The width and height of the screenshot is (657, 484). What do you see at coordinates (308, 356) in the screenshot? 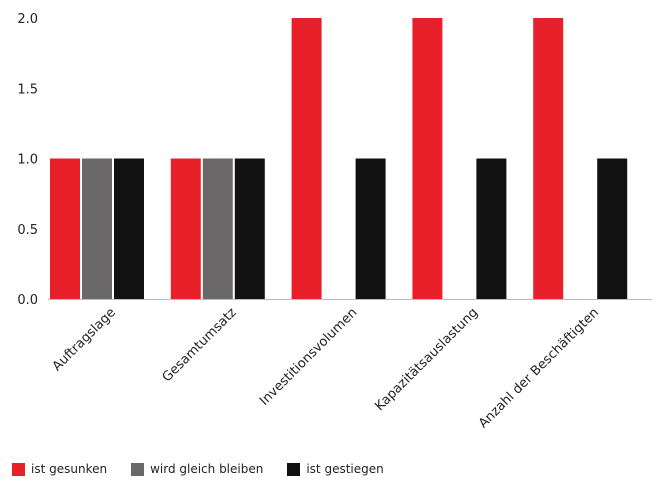
I see `x-tick-label: Investitionsvolumen` at bounding box center [308, 356].